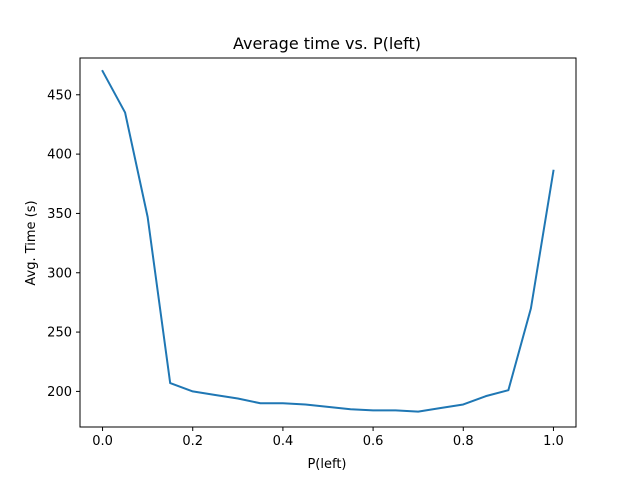  What do you see at coordinates (59, 273) in the screenshot?
I see `y-tick-label: 300` at bounding box center [59, 273].